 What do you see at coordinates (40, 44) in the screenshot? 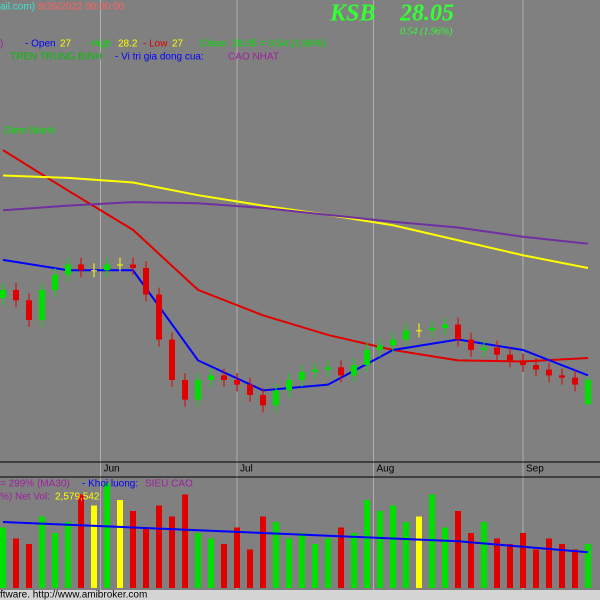
I see `open-label: - Open` at bounding box center [40, 44].